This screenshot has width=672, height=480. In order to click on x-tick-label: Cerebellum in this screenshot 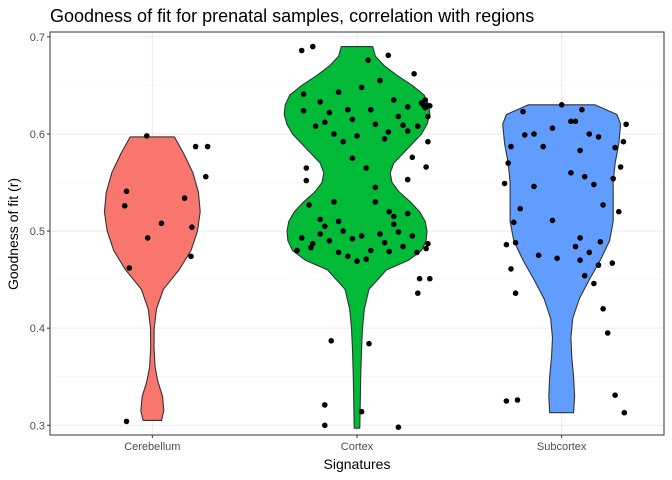, I will do `click(152, 447)`.